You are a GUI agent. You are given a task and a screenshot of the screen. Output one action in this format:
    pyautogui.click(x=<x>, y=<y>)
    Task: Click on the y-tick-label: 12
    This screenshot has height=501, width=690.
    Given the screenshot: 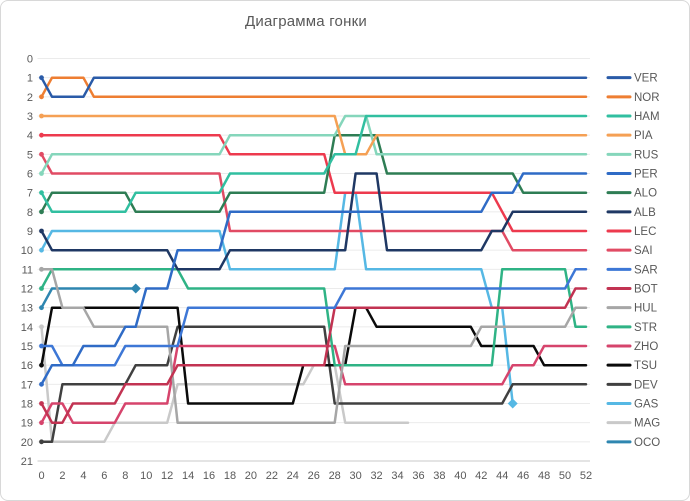 What is the action you would take?
    pyautogui.click(x=27, y=290)
    